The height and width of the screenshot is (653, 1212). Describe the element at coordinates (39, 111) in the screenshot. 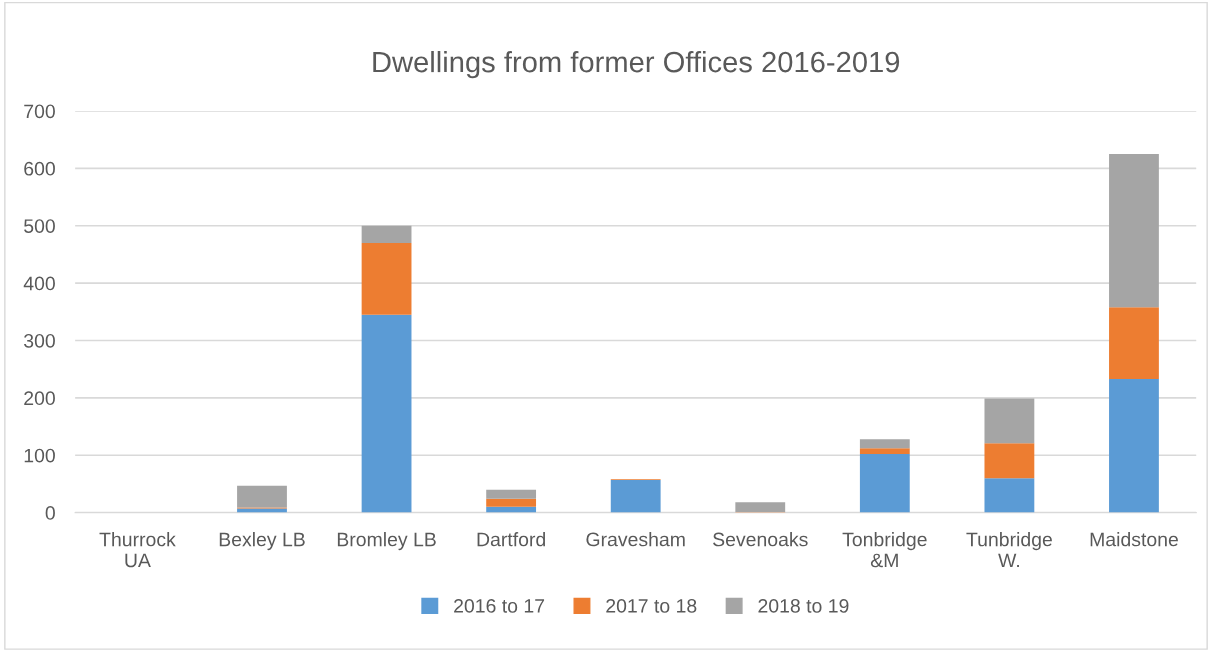

I see `y-tick-label: 700` at that location.